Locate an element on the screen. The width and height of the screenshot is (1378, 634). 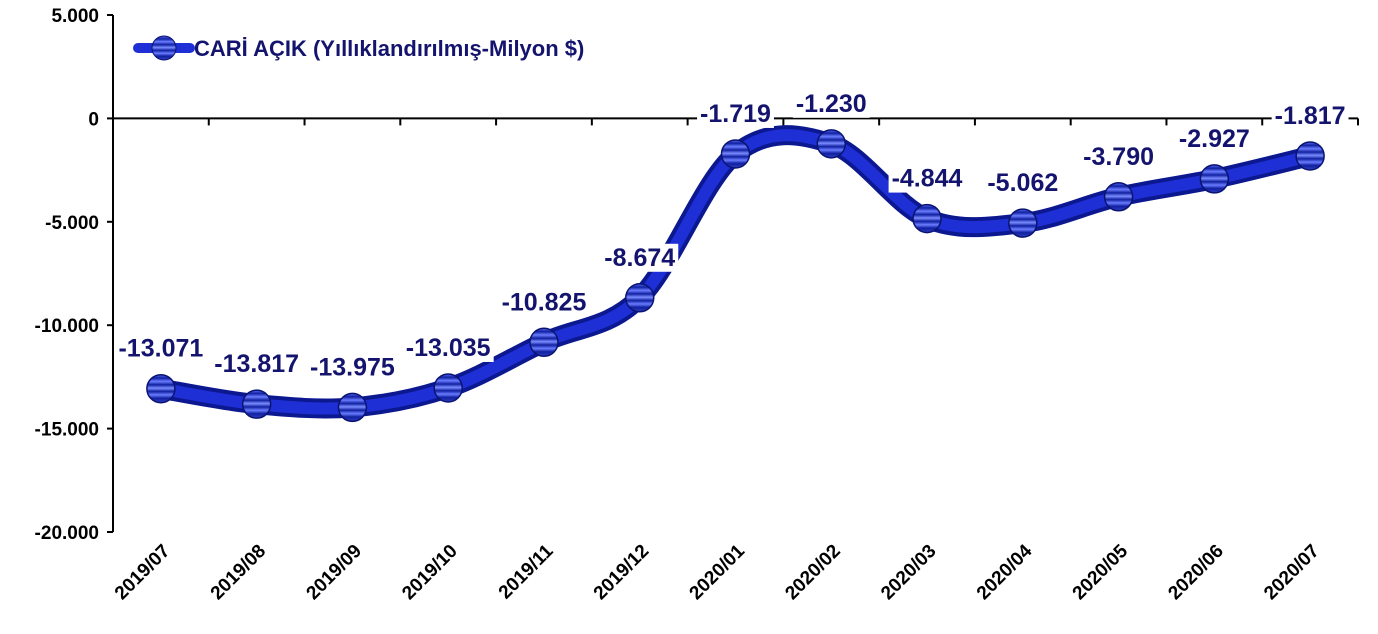
x-tick-label: 2020/01 is located at coordinates (718, 572).